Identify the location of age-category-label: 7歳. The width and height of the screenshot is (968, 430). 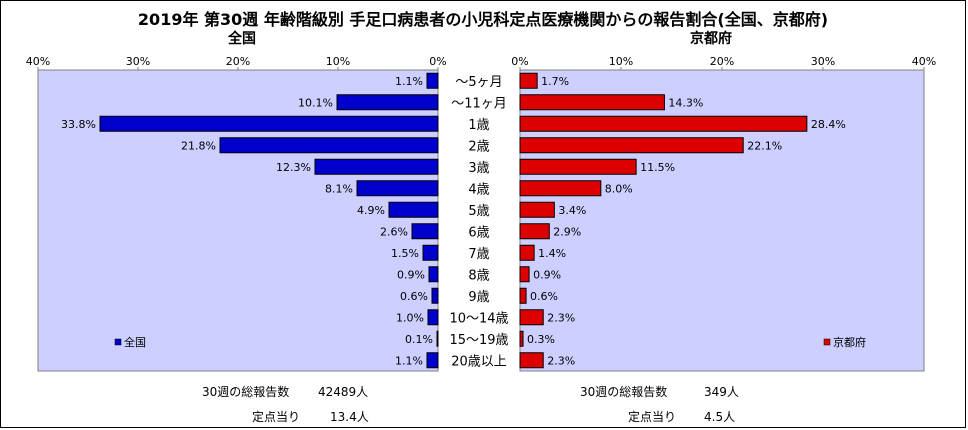
(478, 254).